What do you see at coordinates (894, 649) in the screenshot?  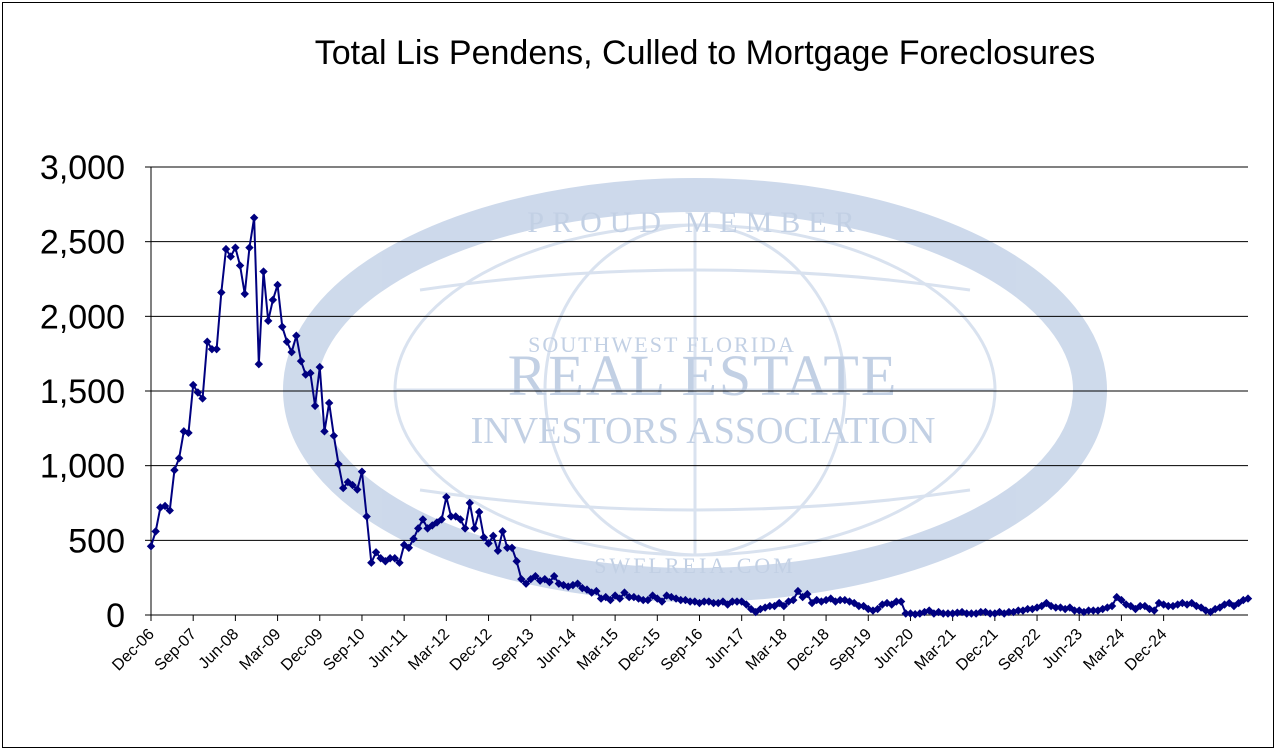 I see `x-tick-label: Jun-20` at bounding box center [894, 649].